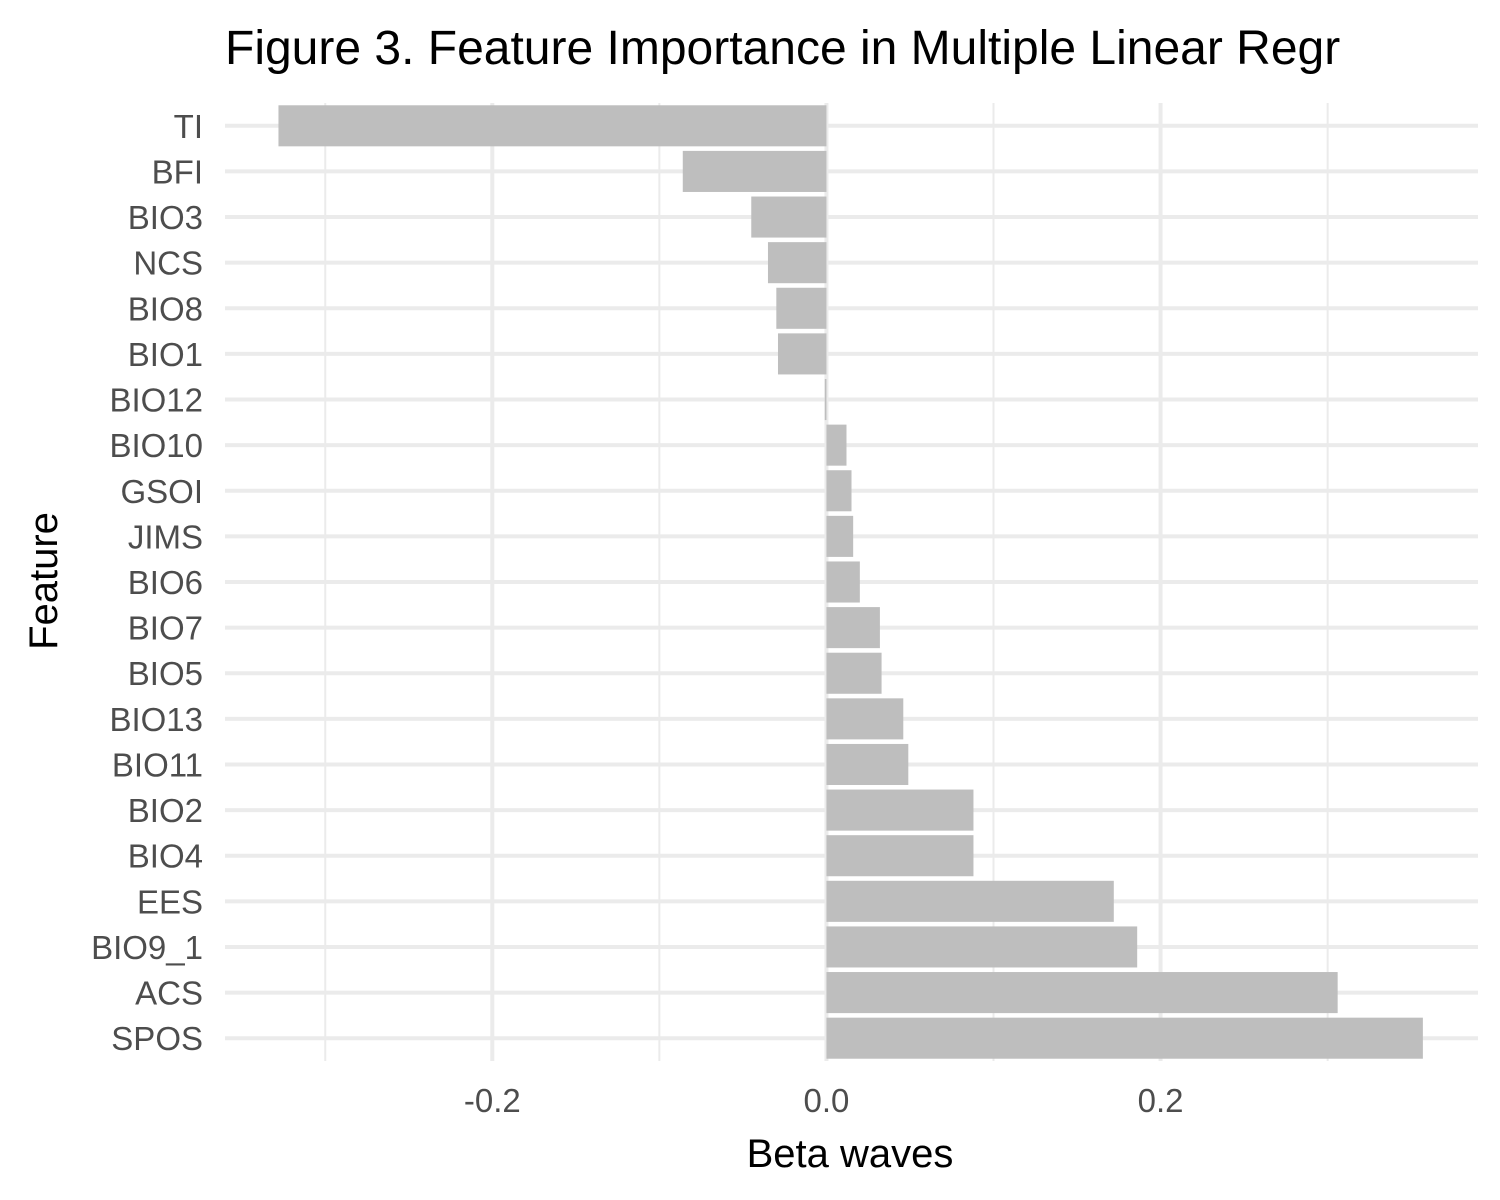 The height and width of the screenshot is (1200, 1500). Describe the element at coordinates (836, 445) in the screenshot. I see `bar-bio10` at that location.